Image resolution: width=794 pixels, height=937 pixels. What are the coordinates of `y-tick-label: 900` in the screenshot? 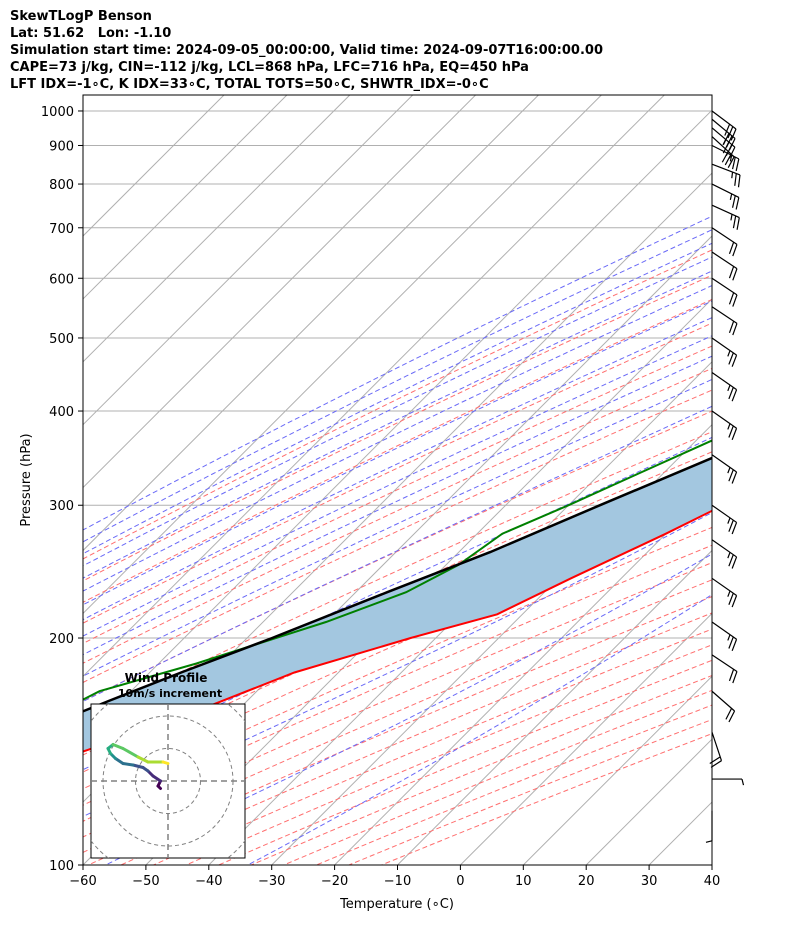 It's located at (61, 146).